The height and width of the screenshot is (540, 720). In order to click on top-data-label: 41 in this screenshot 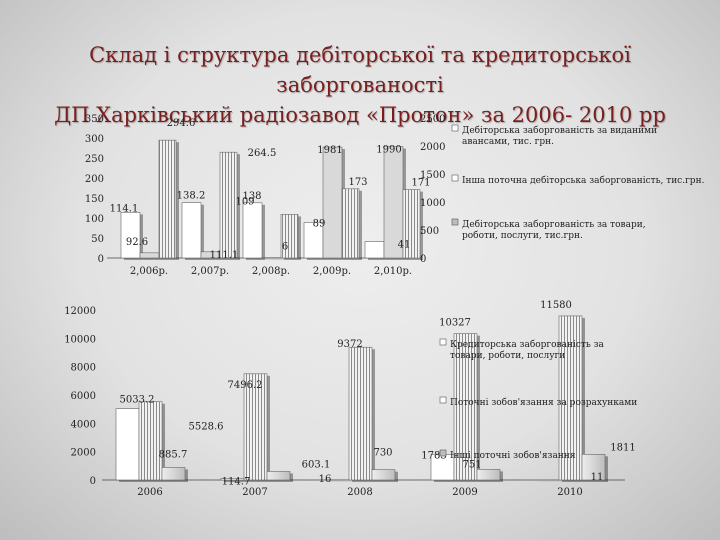, I will do `click(404, 245)`.